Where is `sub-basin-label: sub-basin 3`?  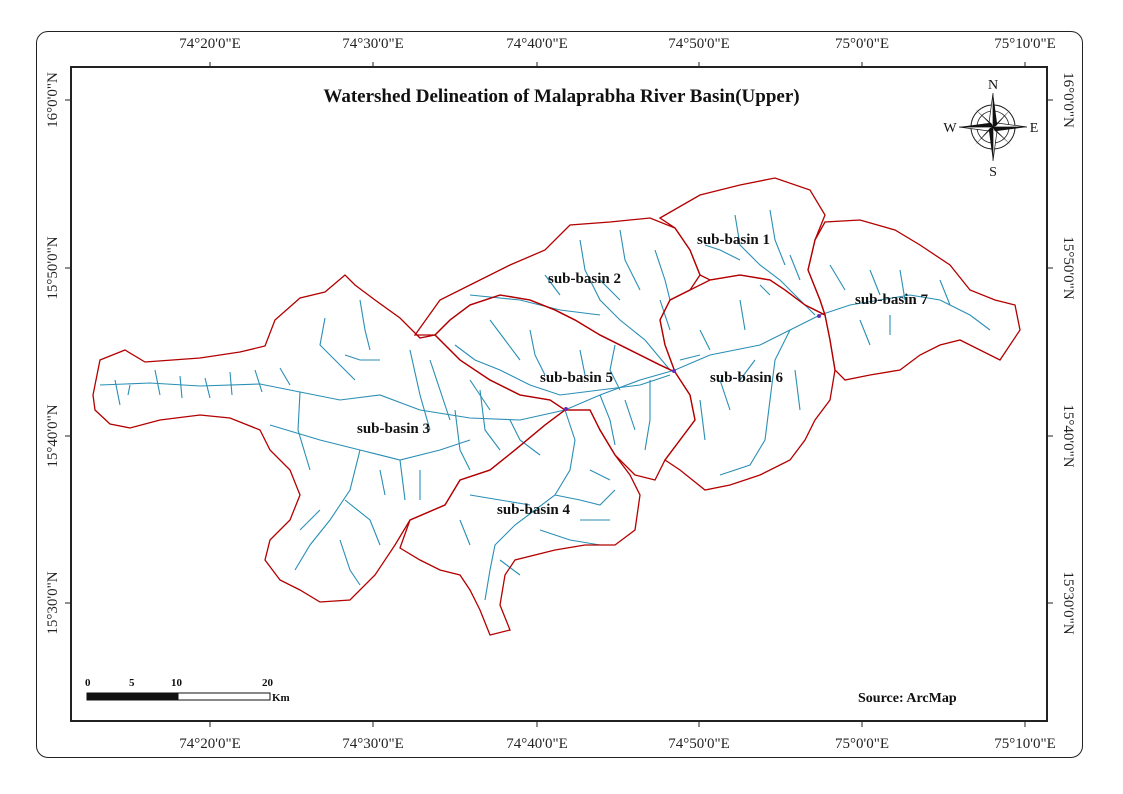
sub-basin-label: sub-basin 3 is located at coordinates (393, 429).